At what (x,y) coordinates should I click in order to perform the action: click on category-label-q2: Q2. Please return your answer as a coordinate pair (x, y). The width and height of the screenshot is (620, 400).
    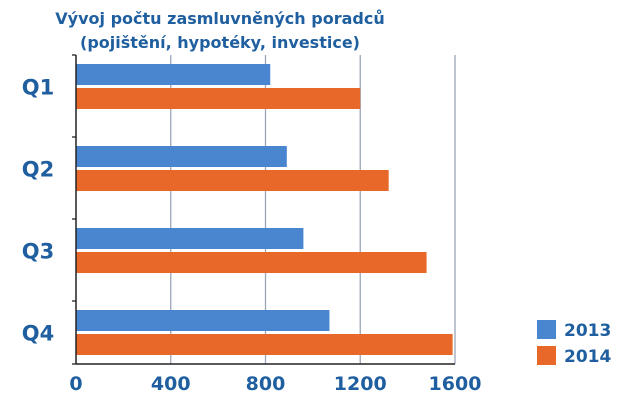
    Looking at the image, I should click on (38, 170).